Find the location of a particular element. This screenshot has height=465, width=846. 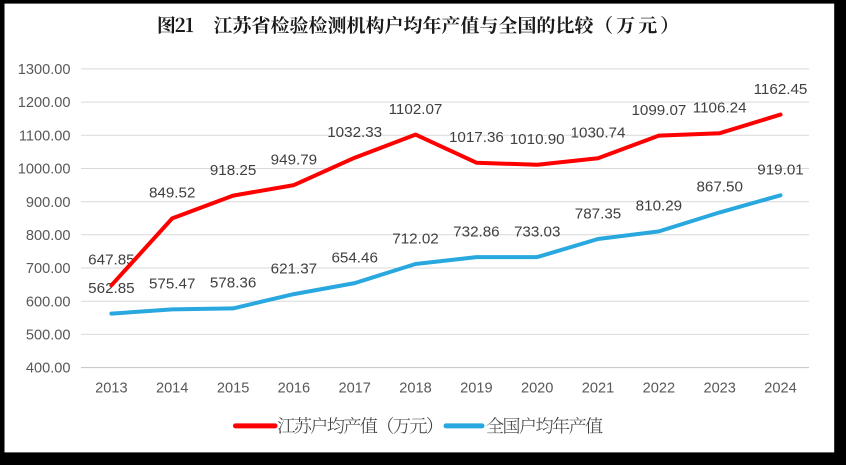

svg-text: 654.46 is located at coordinates (354, 257).